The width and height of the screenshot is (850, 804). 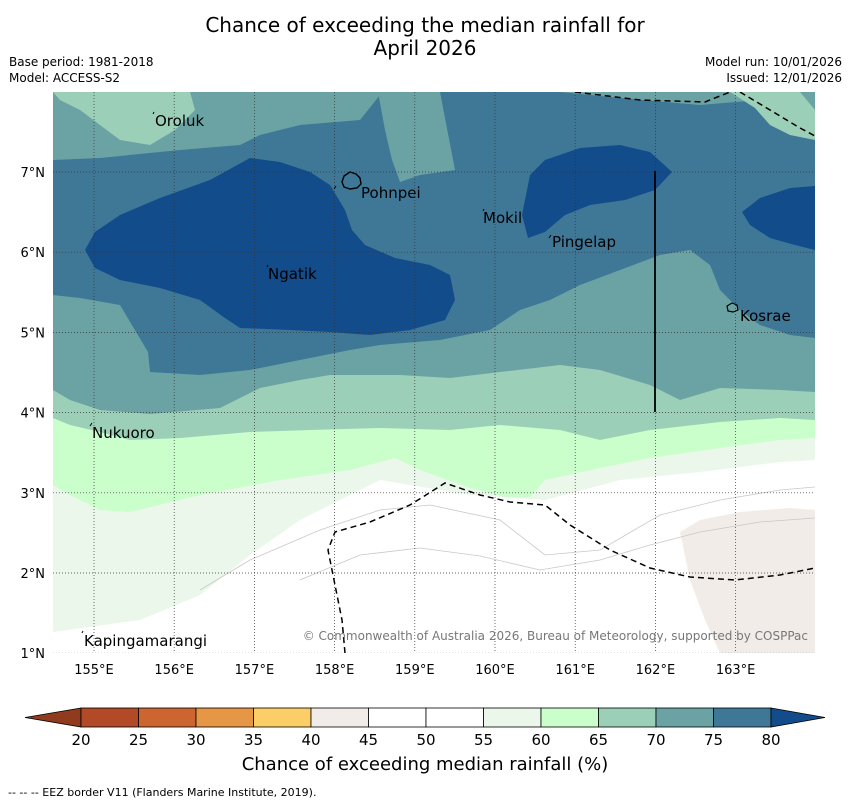 I want to click on lon-tick-label: 158°E, so click(x=335, y=670).